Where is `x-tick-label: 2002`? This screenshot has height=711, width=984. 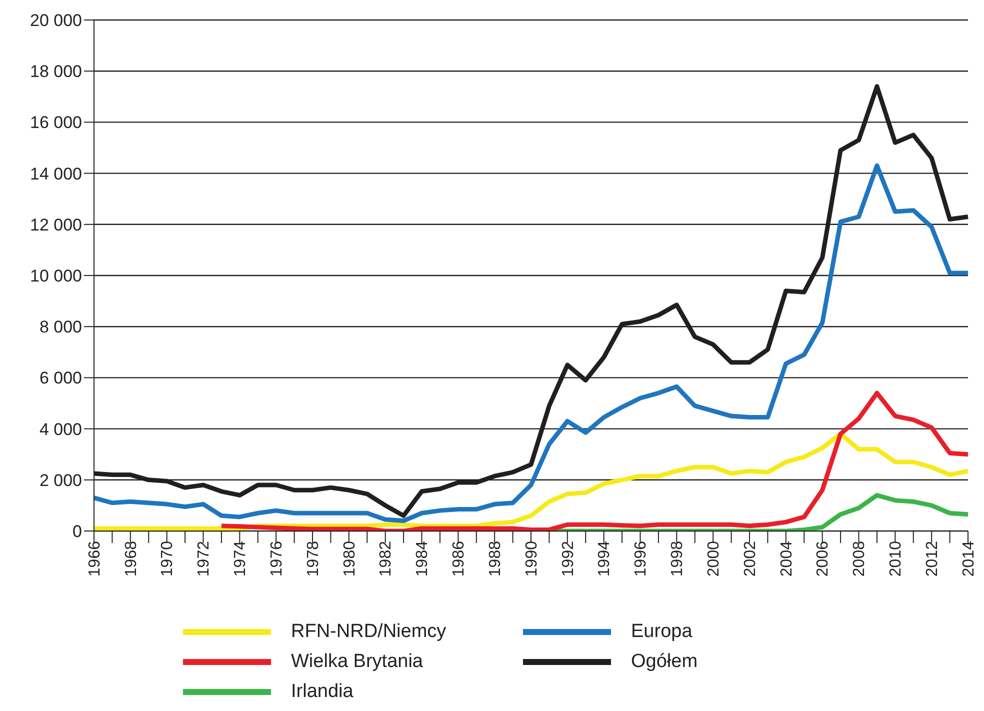 x-tick-label: 2002 is located at coordinates (750, 558).